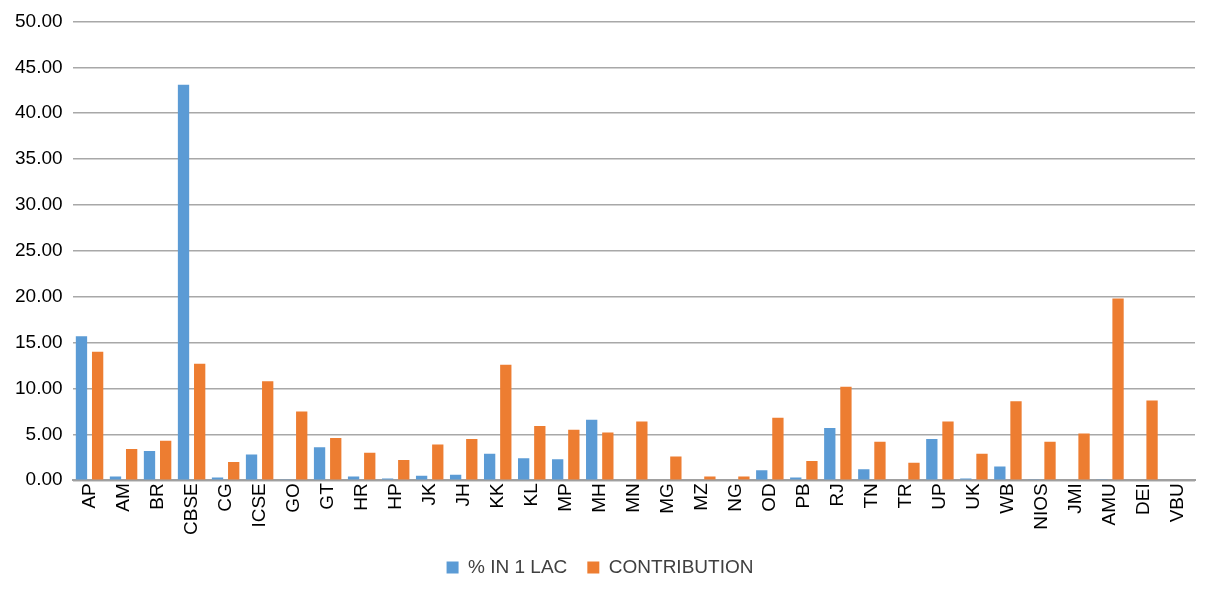  What do you see at coordinates (1143, 499) in the screenshot?
I see `x-tick-label: DEI` at bounding box center [1143, 499].